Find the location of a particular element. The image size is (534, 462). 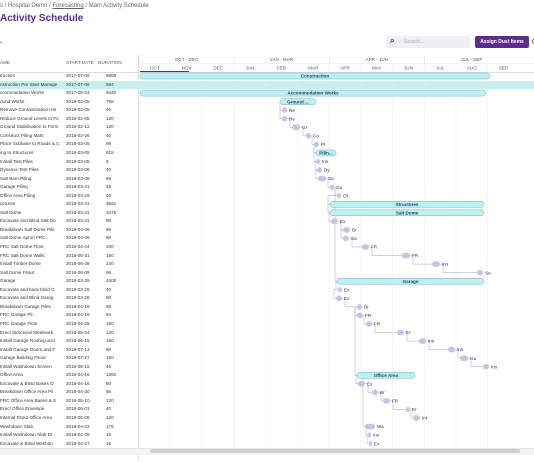

table-row: FRC Salt Dome Walls 2018-05-31 160 is located at coordinates (267, 256).